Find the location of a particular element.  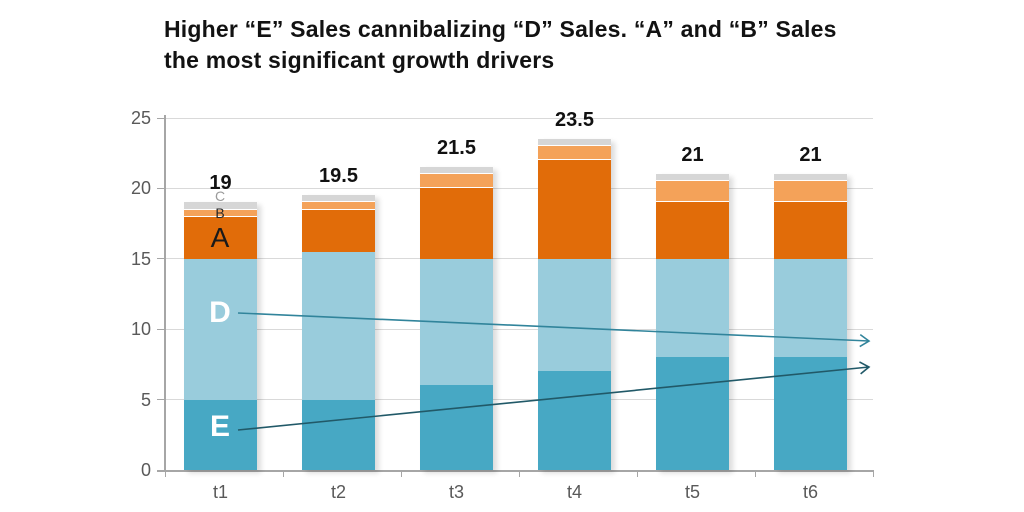

y-tick-label-25: 25 is located at coordinates (140, 118).